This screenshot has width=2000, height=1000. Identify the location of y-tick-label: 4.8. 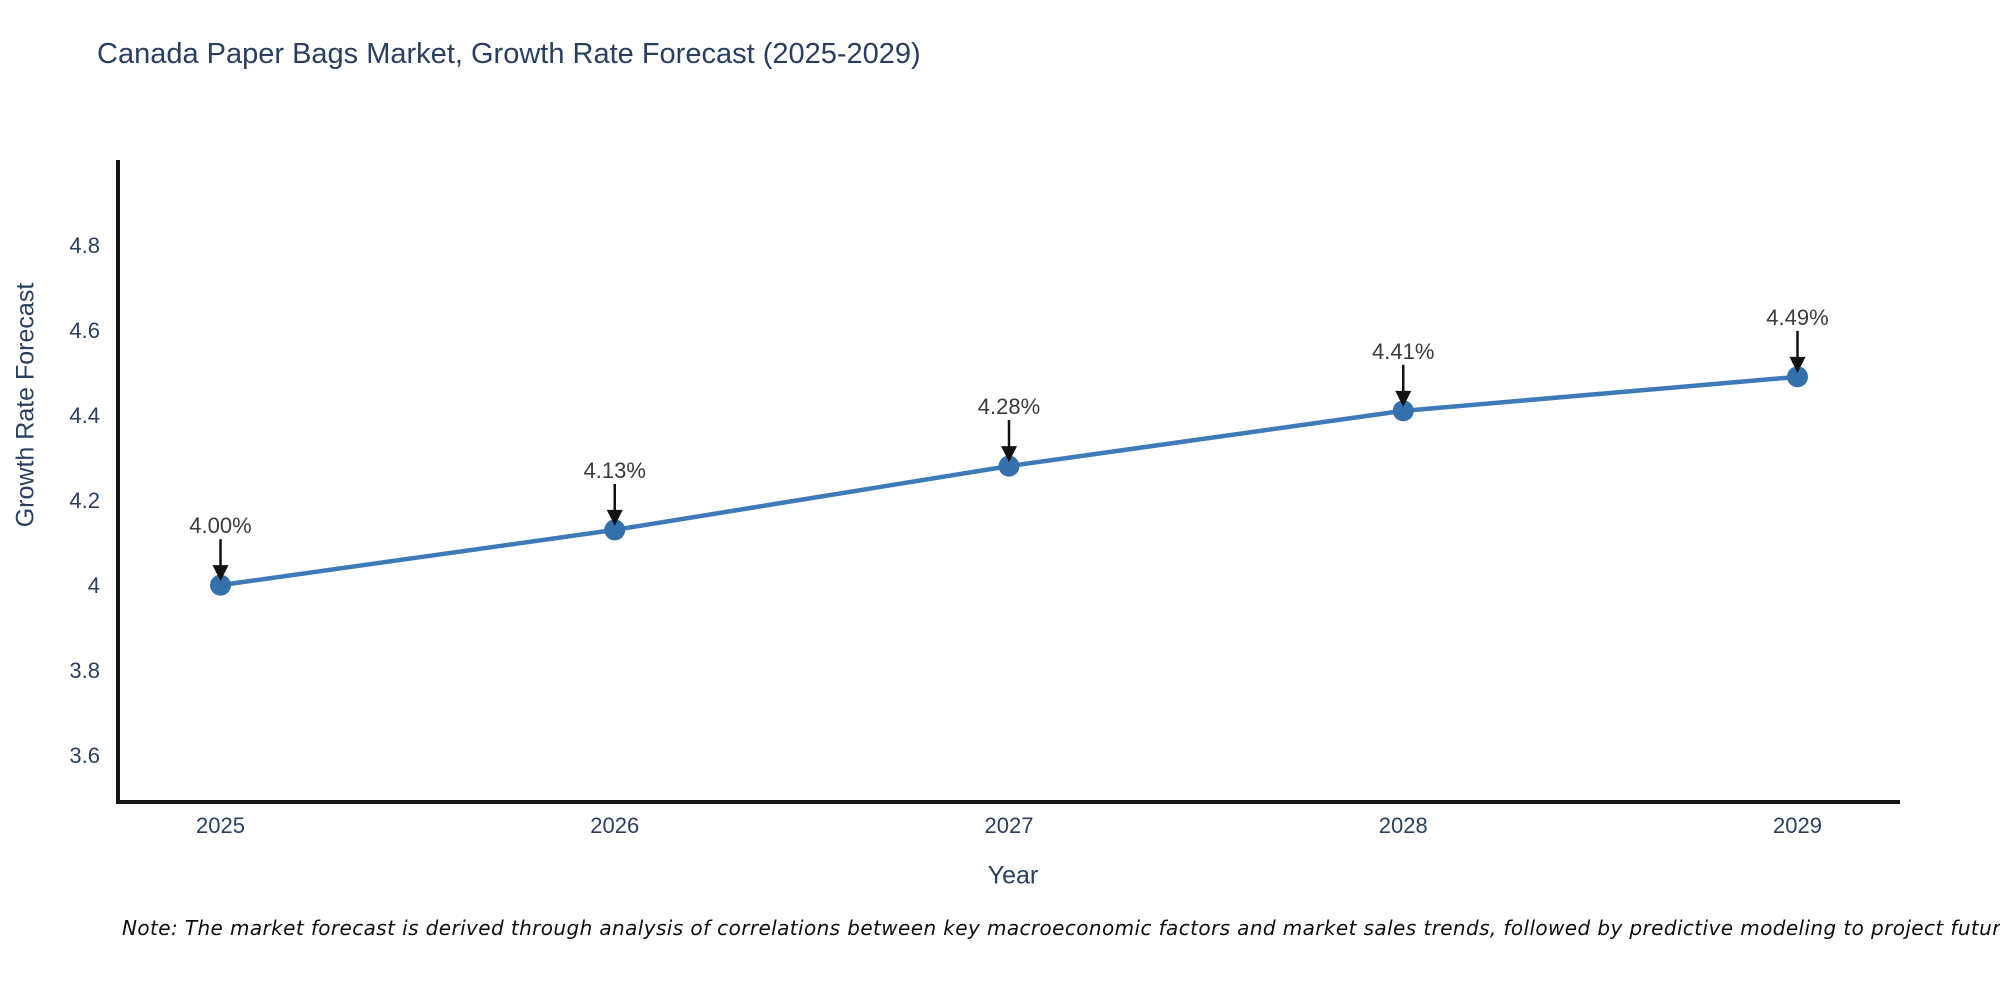
(84, 245).